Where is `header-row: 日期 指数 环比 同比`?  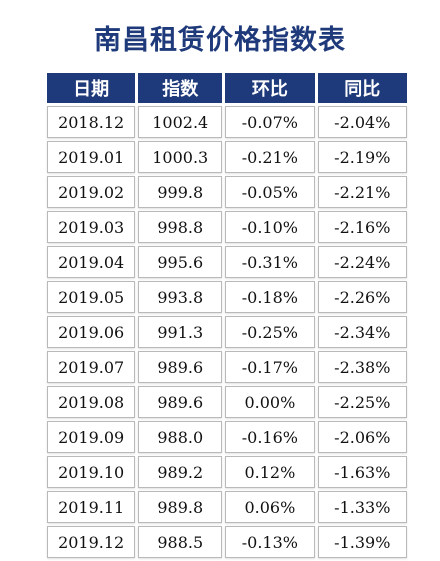 header-row: 日期 指数 环比 同比 is located at coordinates (227, 88).